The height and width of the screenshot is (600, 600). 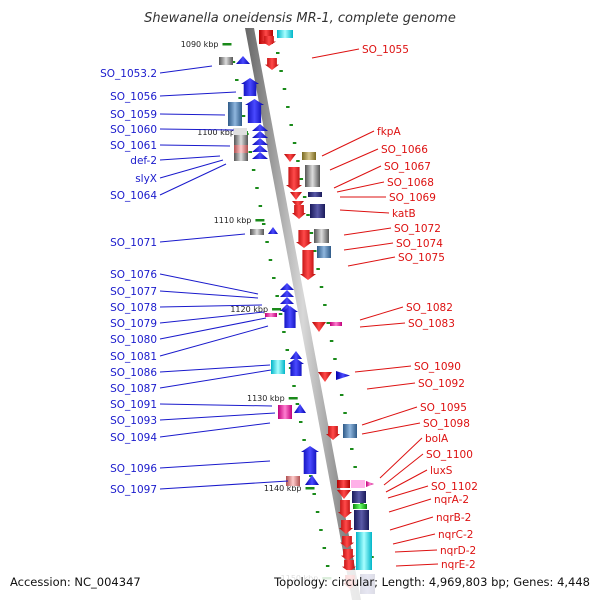 I want to click on minus-gene-label: SO_1091, so click(x=133, y=405).